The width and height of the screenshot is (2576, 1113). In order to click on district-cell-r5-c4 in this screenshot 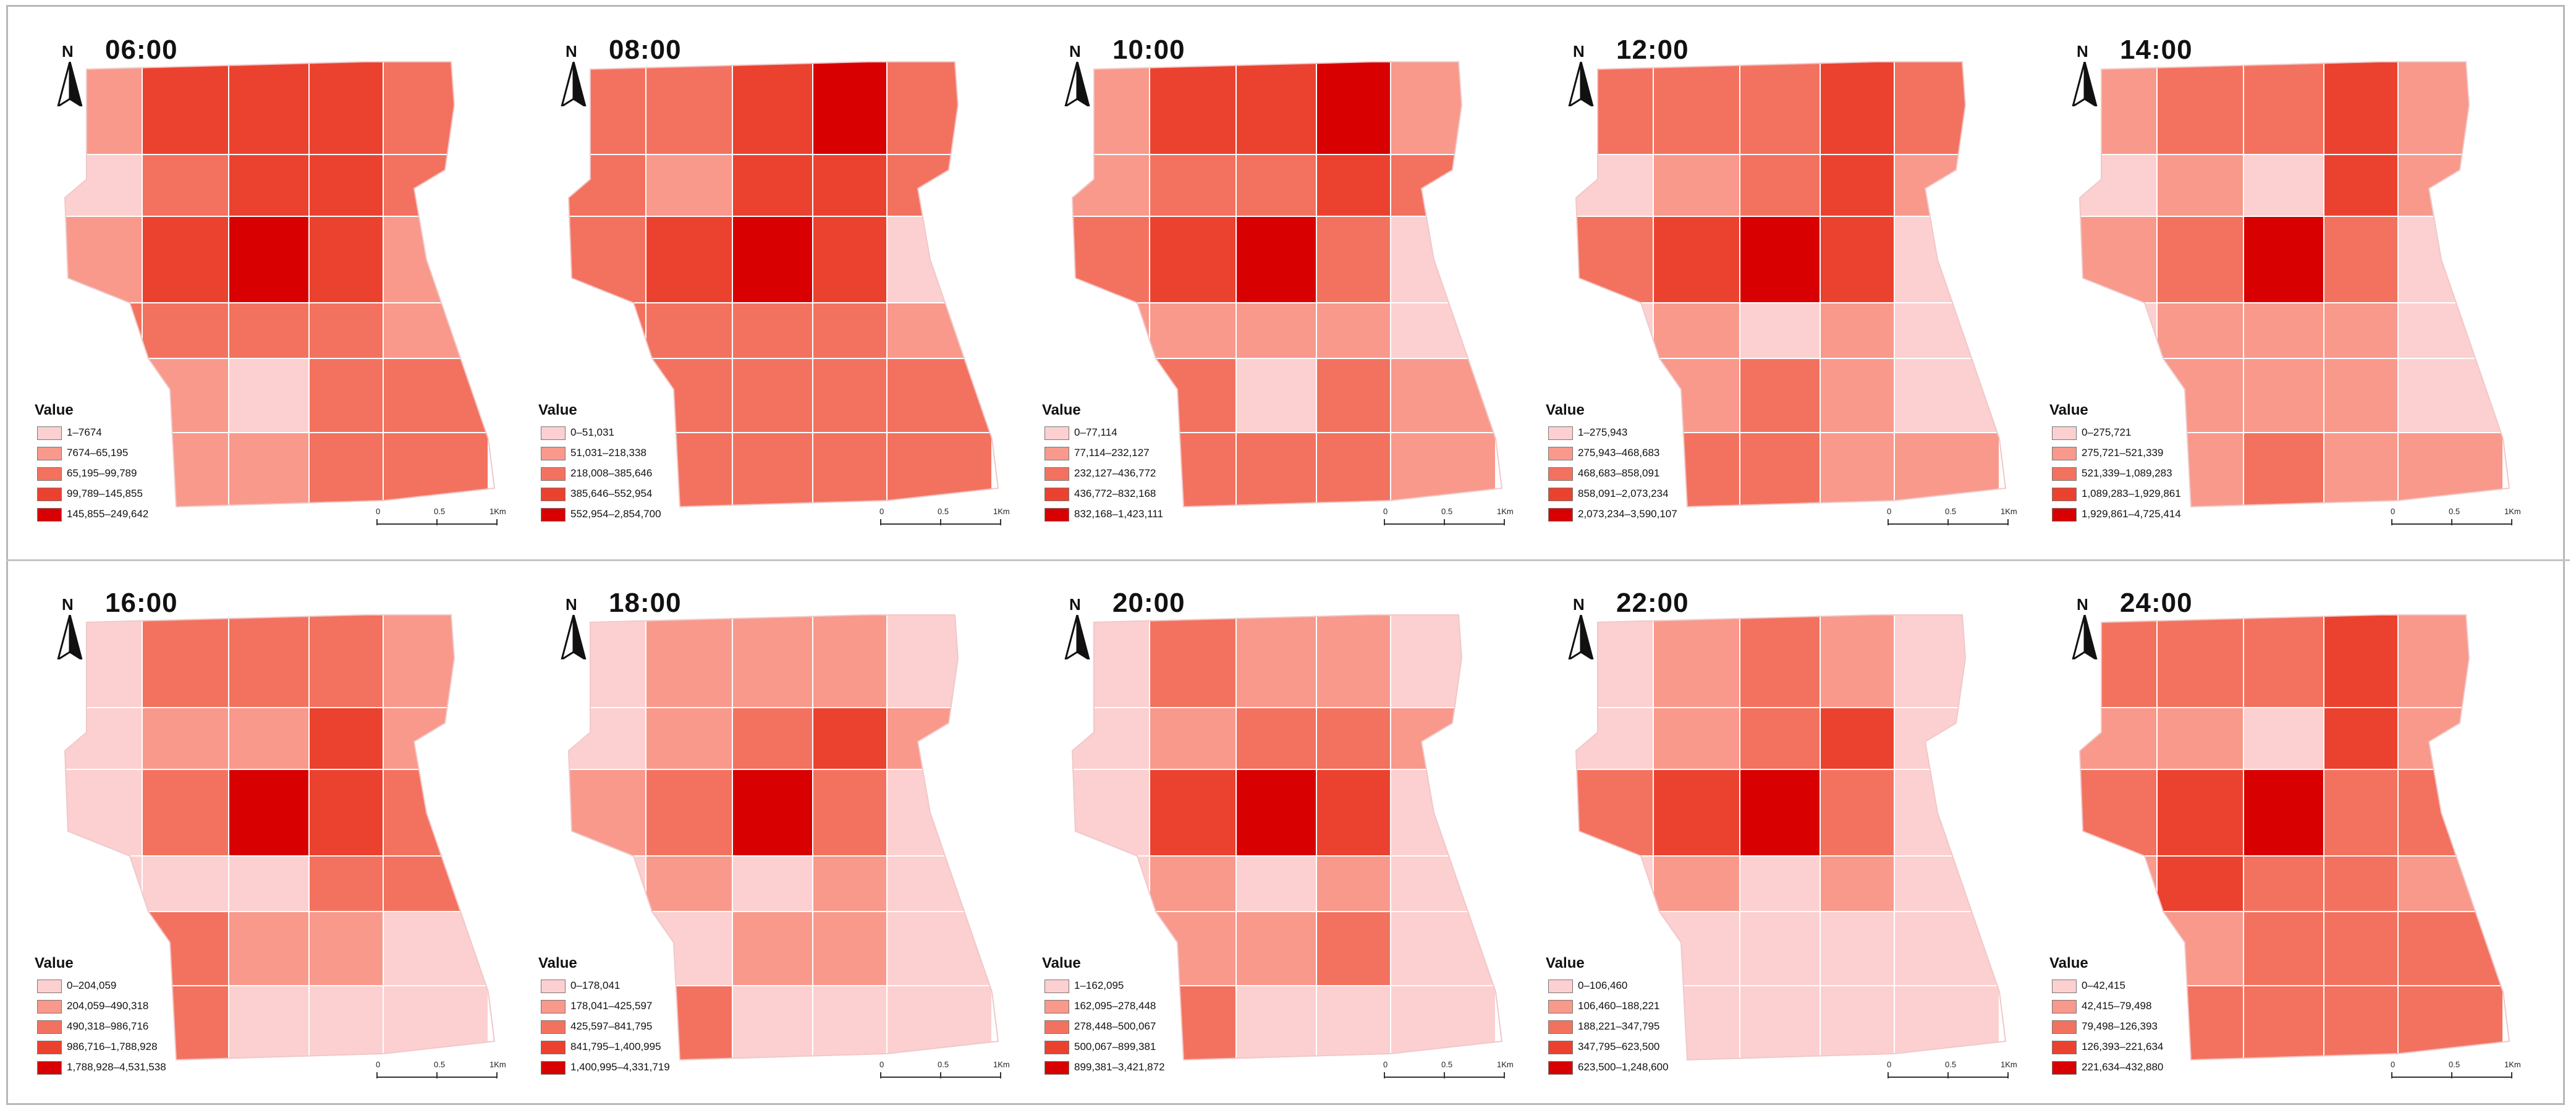, I will do `click(2450, 469)`.